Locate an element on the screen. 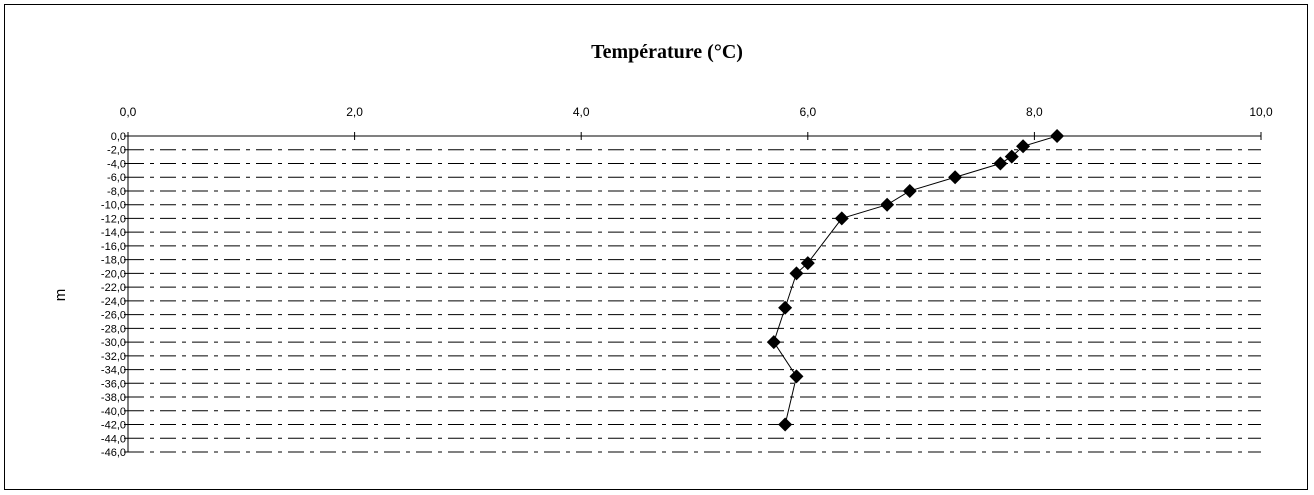  y-tick-label: -40,0 is located at coordinates (113, 412).